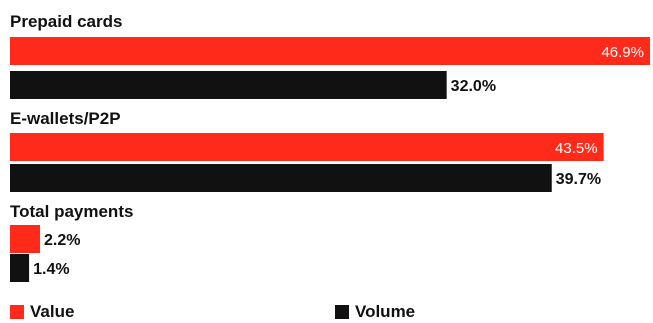 The image size is (653, 323). Describe the element at coordinates (17, 312) in the screenshot. I see `legend-value-swatch` at that location.